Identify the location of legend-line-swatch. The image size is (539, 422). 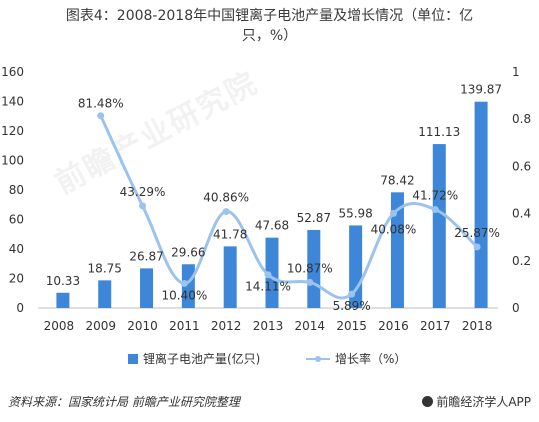
(318, 359).